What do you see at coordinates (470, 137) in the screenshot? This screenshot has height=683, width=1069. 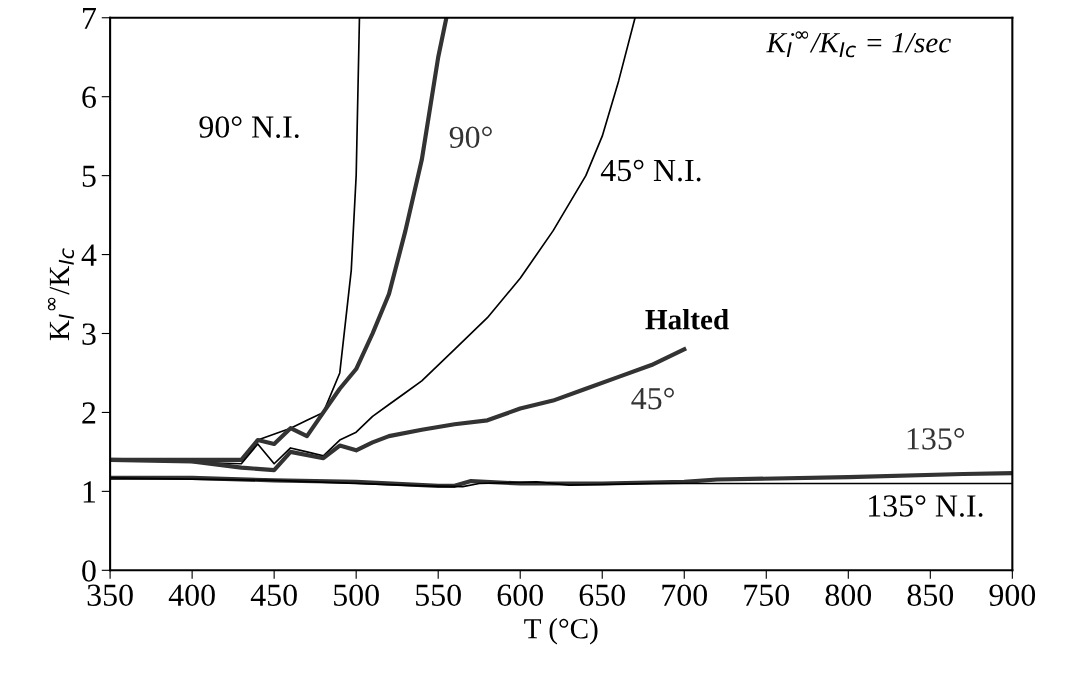 I see `series-label: 90°` at bounding box center [470, 137].